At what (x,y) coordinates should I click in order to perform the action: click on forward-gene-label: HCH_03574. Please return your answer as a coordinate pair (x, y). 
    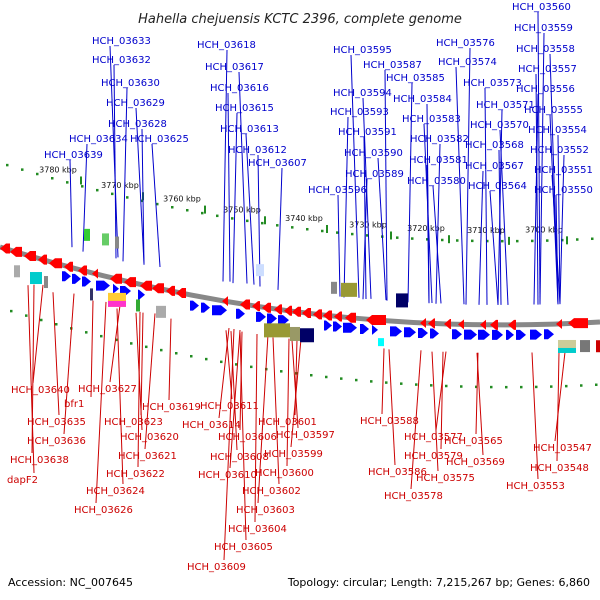
    Looking at the image, I should click on (467, 62).